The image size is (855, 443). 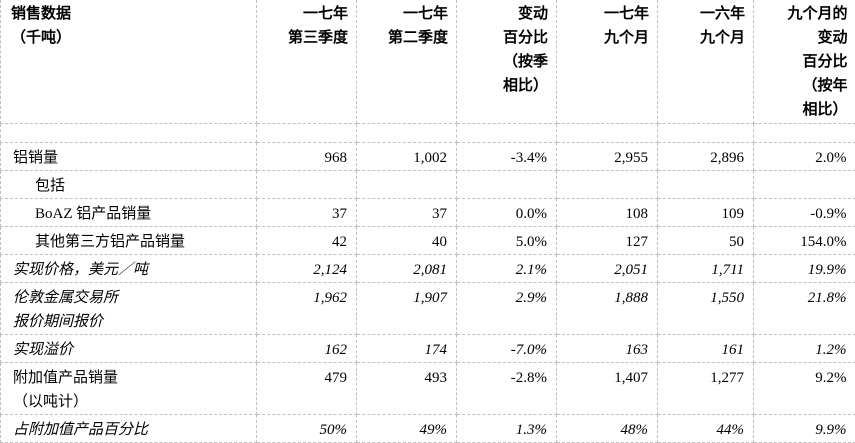 I want to click on value-cell: 2.0%, so click(x=804, y=156).